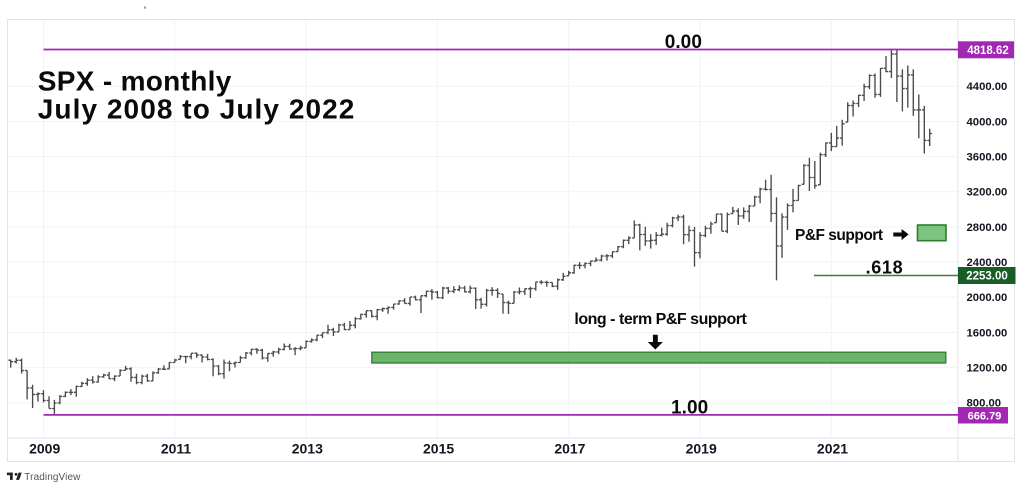  What do you see at coordinates (987, 228) in the screenshot?
I see `svg-text: 2800.00` at bounding box center [987, 228].